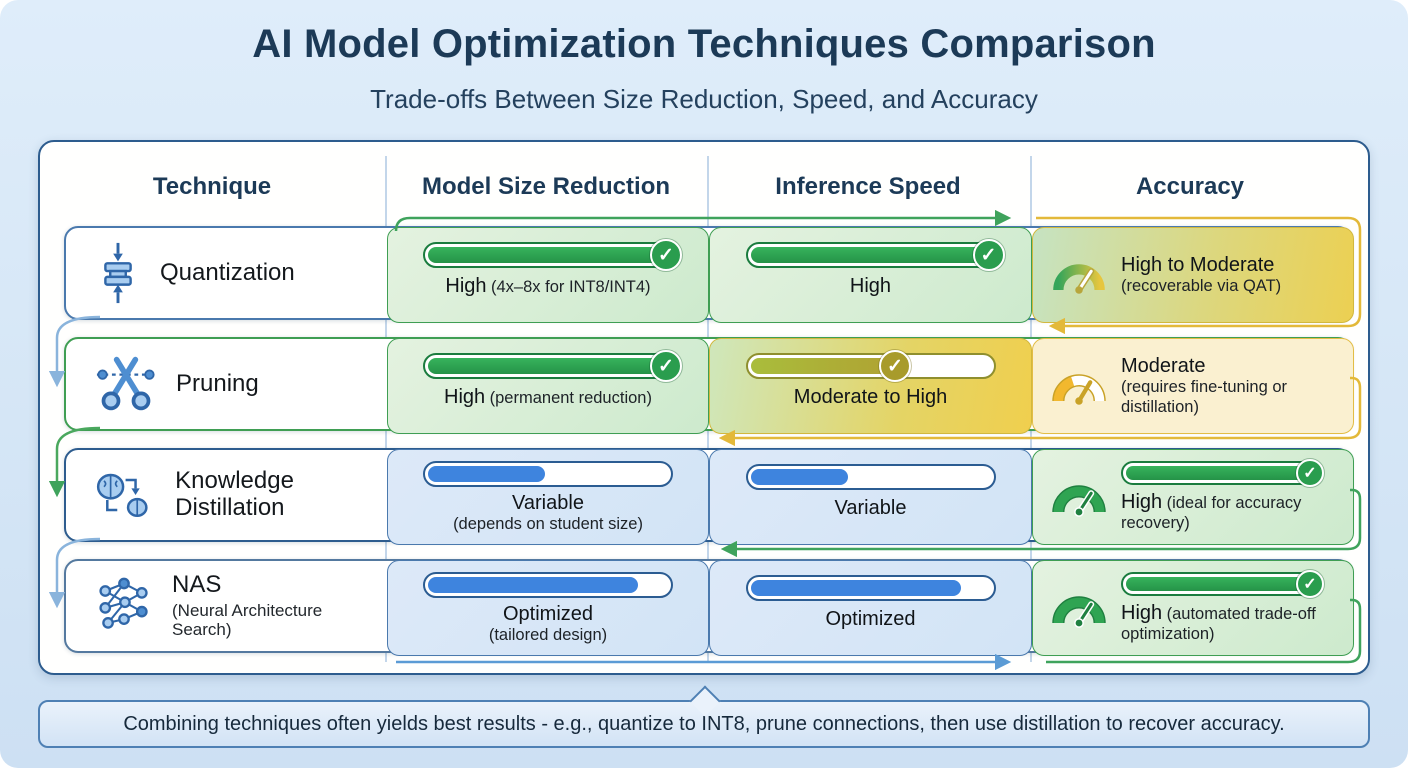  I want to click on compress-icon, so click(118, 273).